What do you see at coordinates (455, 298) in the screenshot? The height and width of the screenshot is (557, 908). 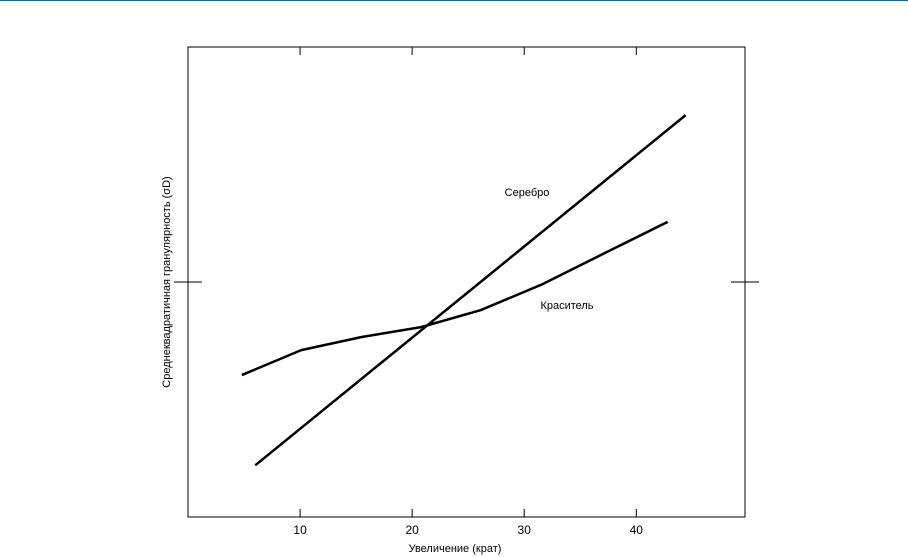 I see `series-line` at bounding box center [455, 298].